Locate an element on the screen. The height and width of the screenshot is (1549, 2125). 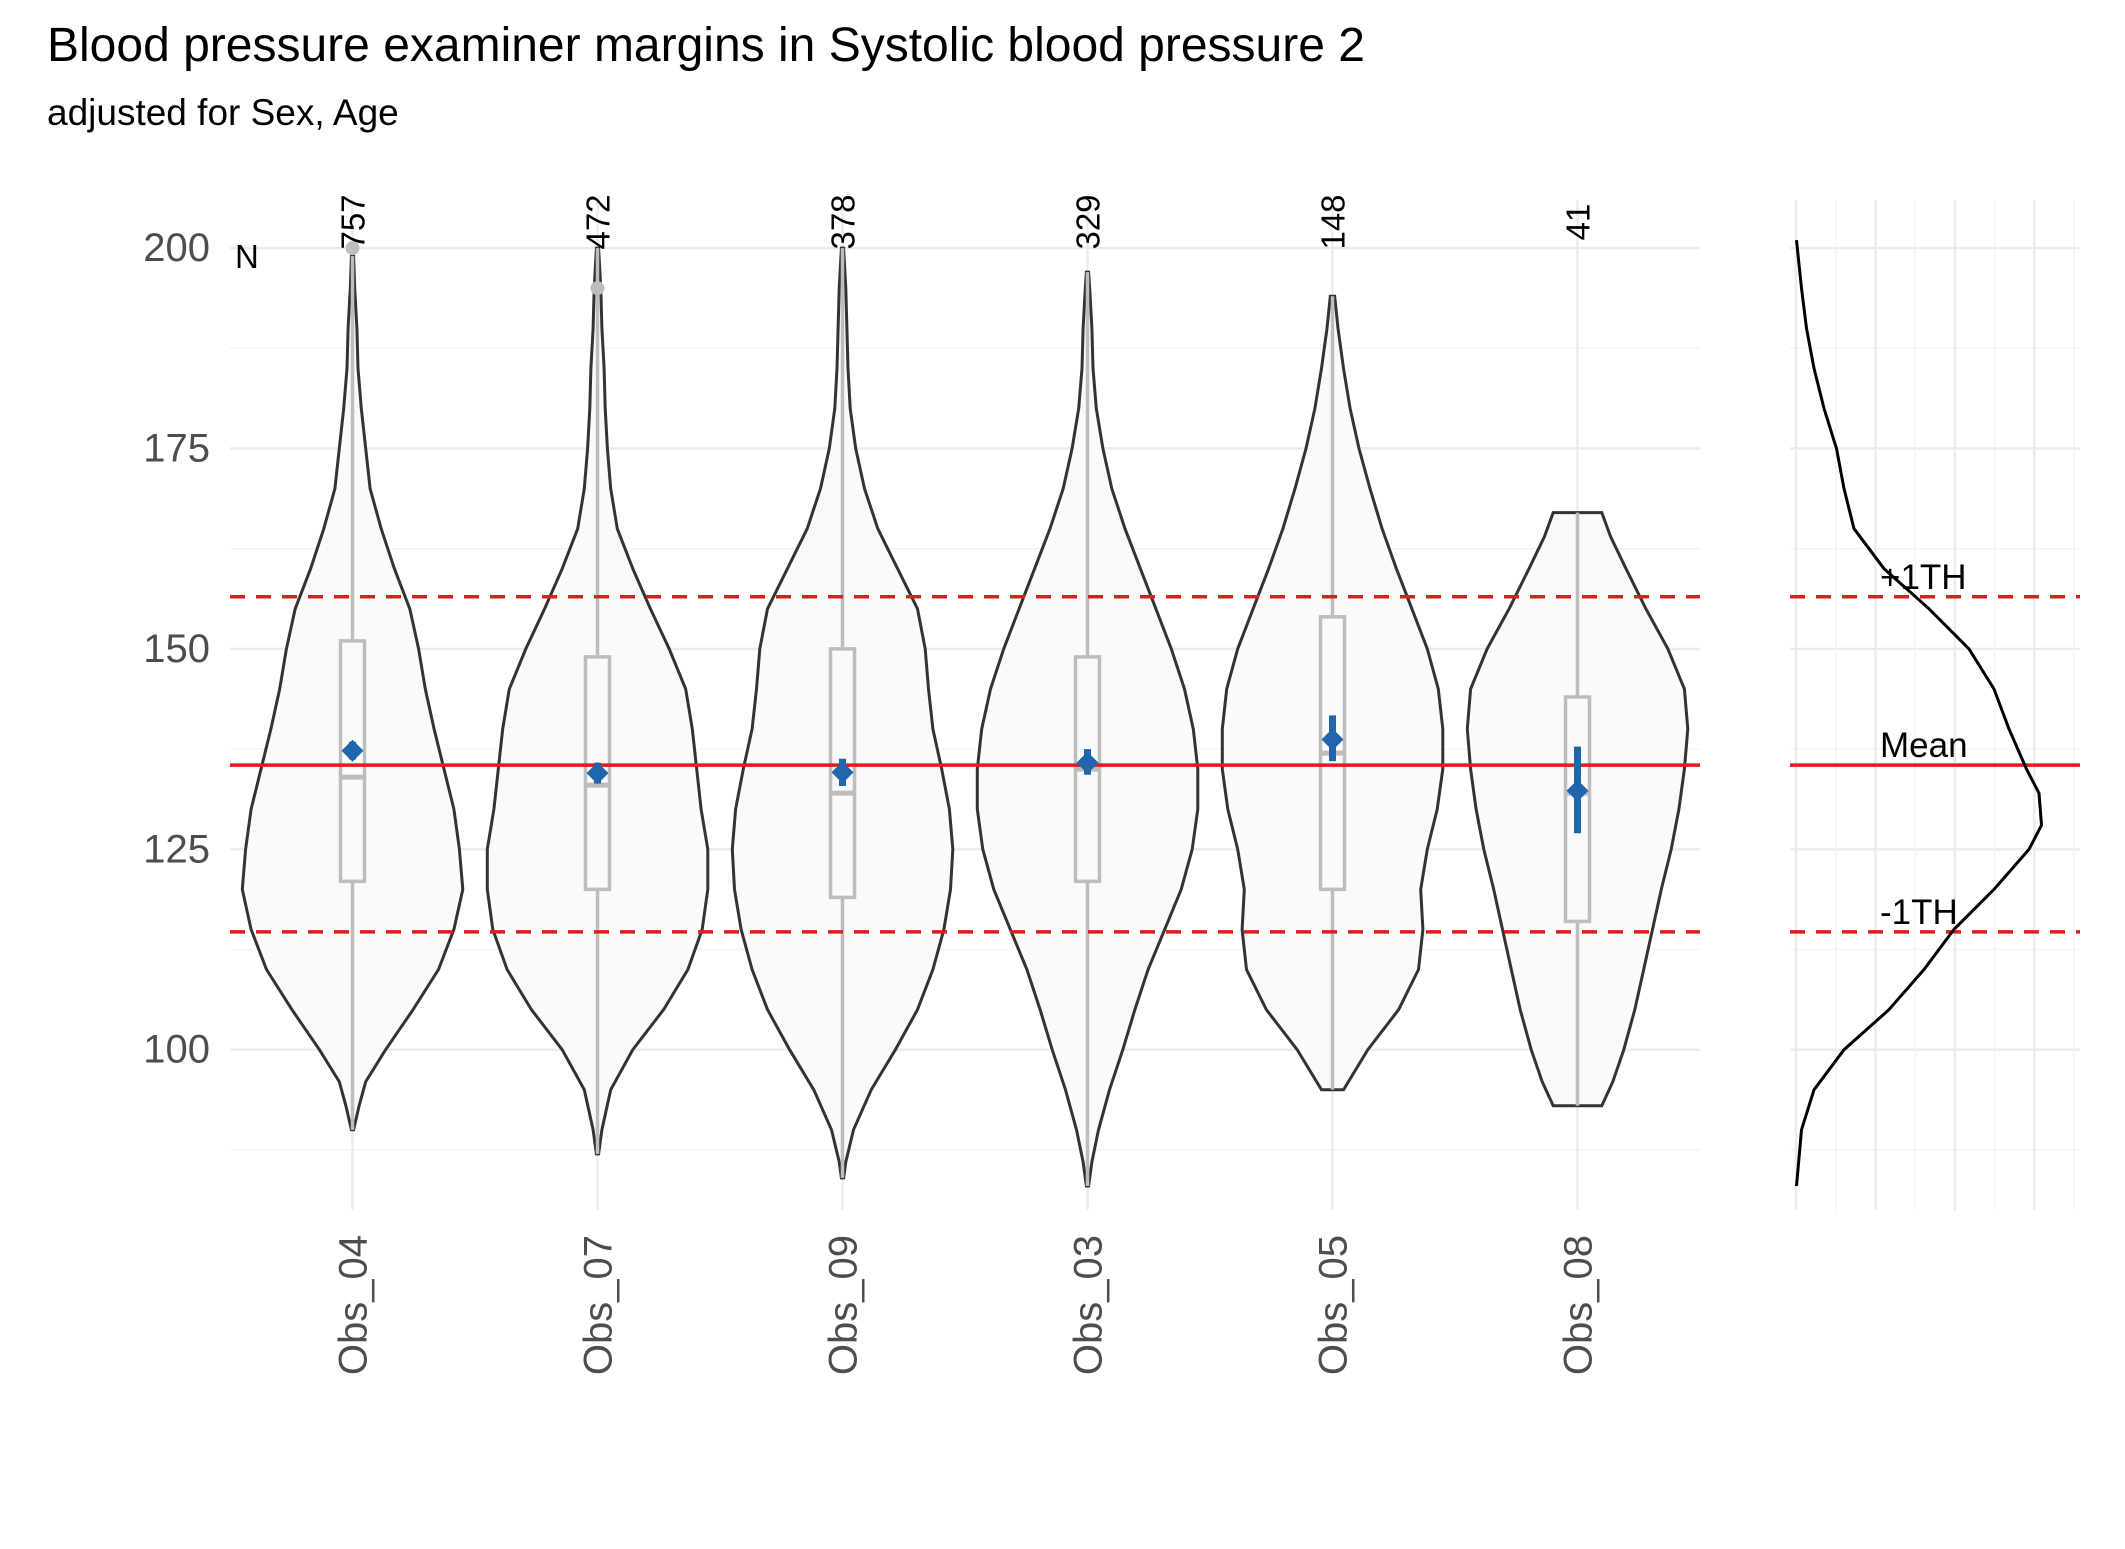
y-tick-label: 150 is located at coordinates (176, 649).